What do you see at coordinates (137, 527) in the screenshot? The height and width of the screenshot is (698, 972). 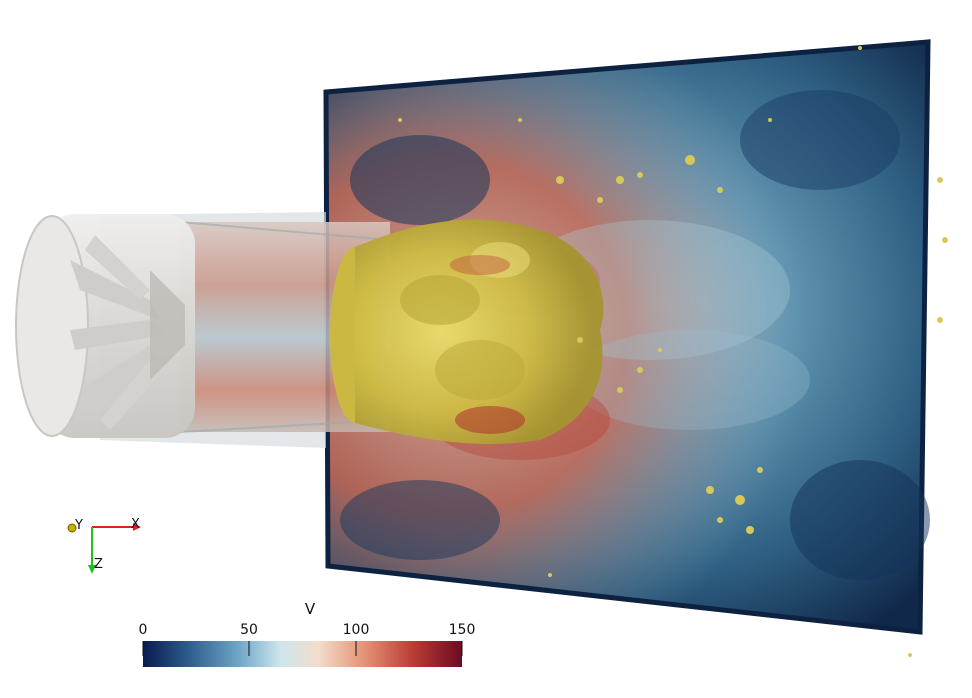 I see `axis-x-arrow` at bounding box center [137, 527].